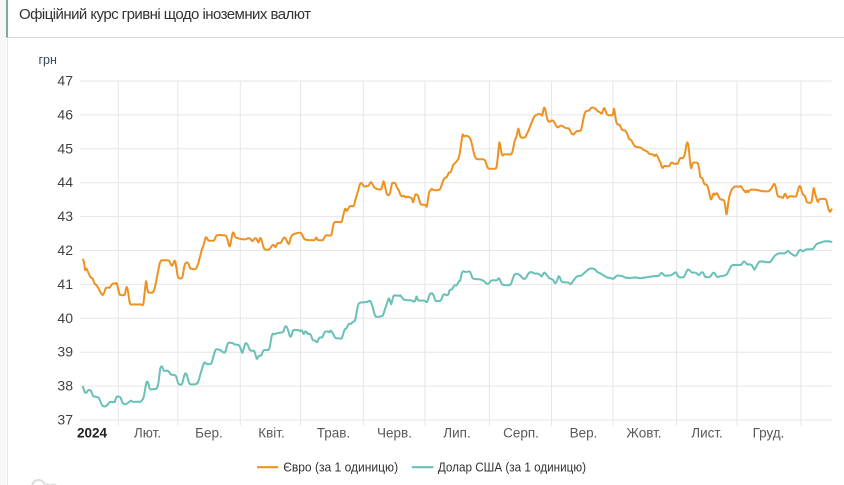 Image resolution: width=844 pixels, height=485 pixels. What do you see at coordinates (65, 250) in the screenshot?
I see `svg-text: 42` at bounding box center [65, 250].